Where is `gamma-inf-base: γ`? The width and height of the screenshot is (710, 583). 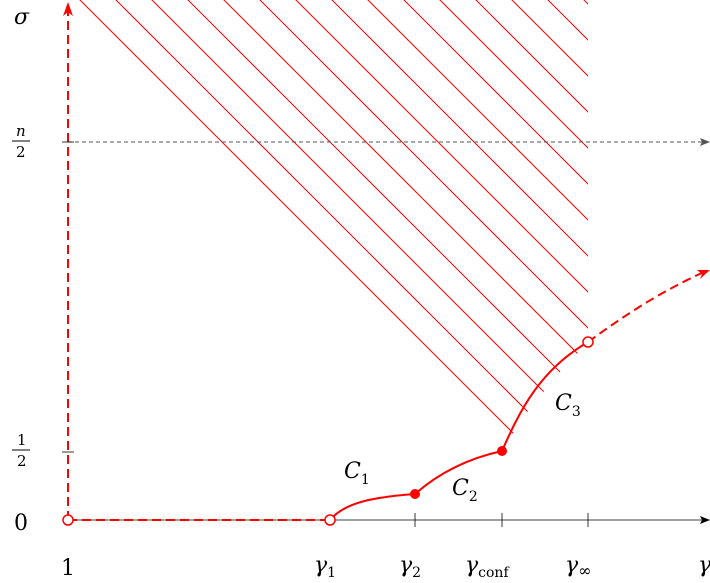 gamma-inf-base: γ is located at coordinates (572, 565).